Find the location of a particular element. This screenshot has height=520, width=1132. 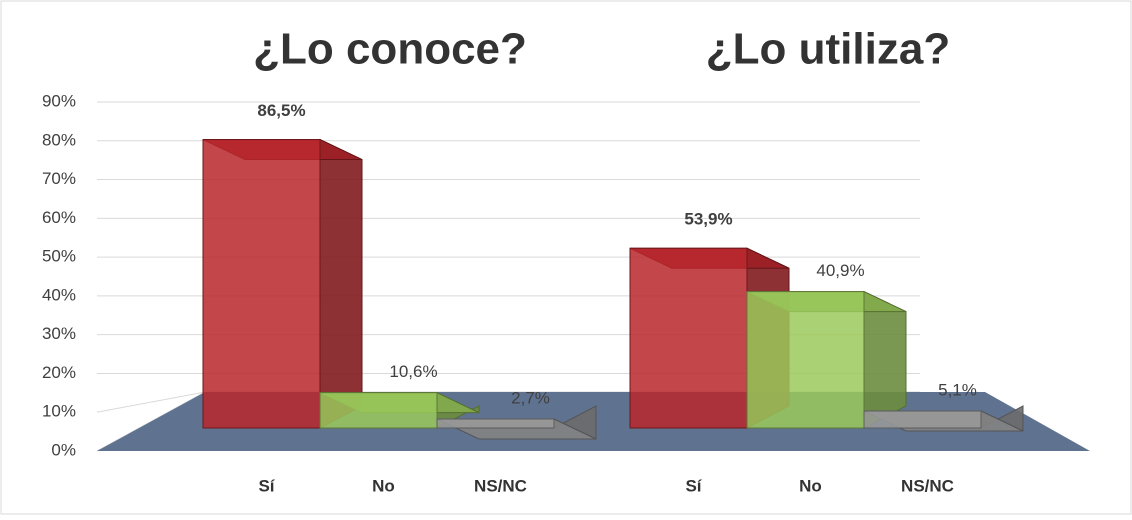

y-tick-label: 60% is located at coordinates (59, 217).